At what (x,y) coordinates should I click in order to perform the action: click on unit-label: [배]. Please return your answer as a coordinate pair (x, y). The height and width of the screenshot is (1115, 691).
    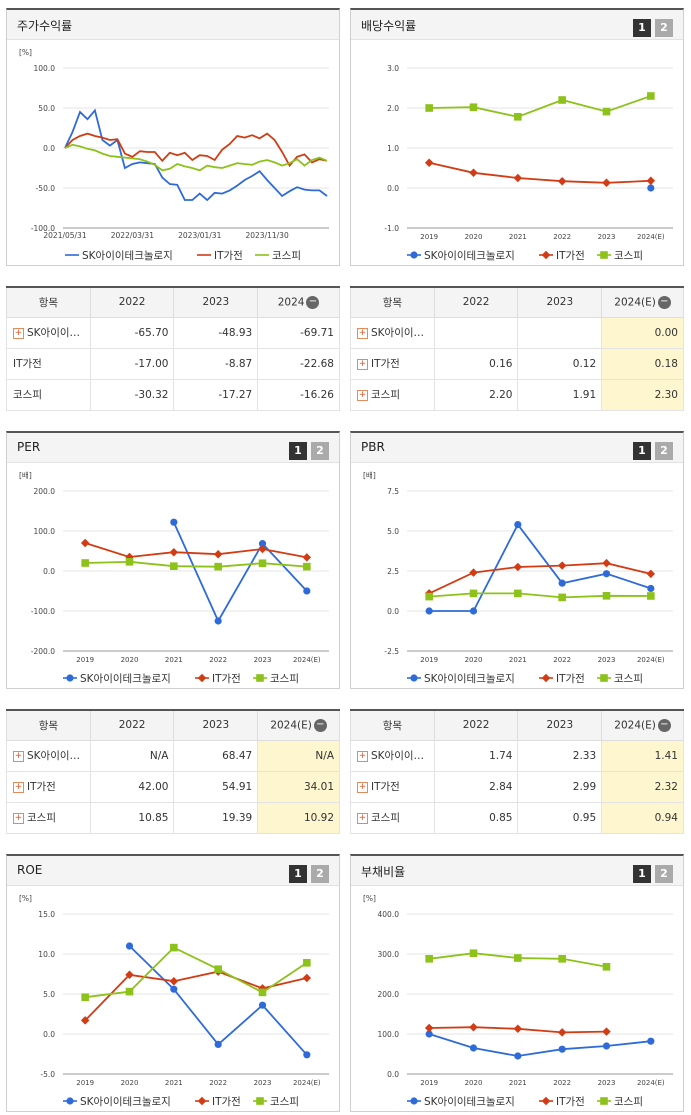
    Looking at the image, I should click on (369, 475).